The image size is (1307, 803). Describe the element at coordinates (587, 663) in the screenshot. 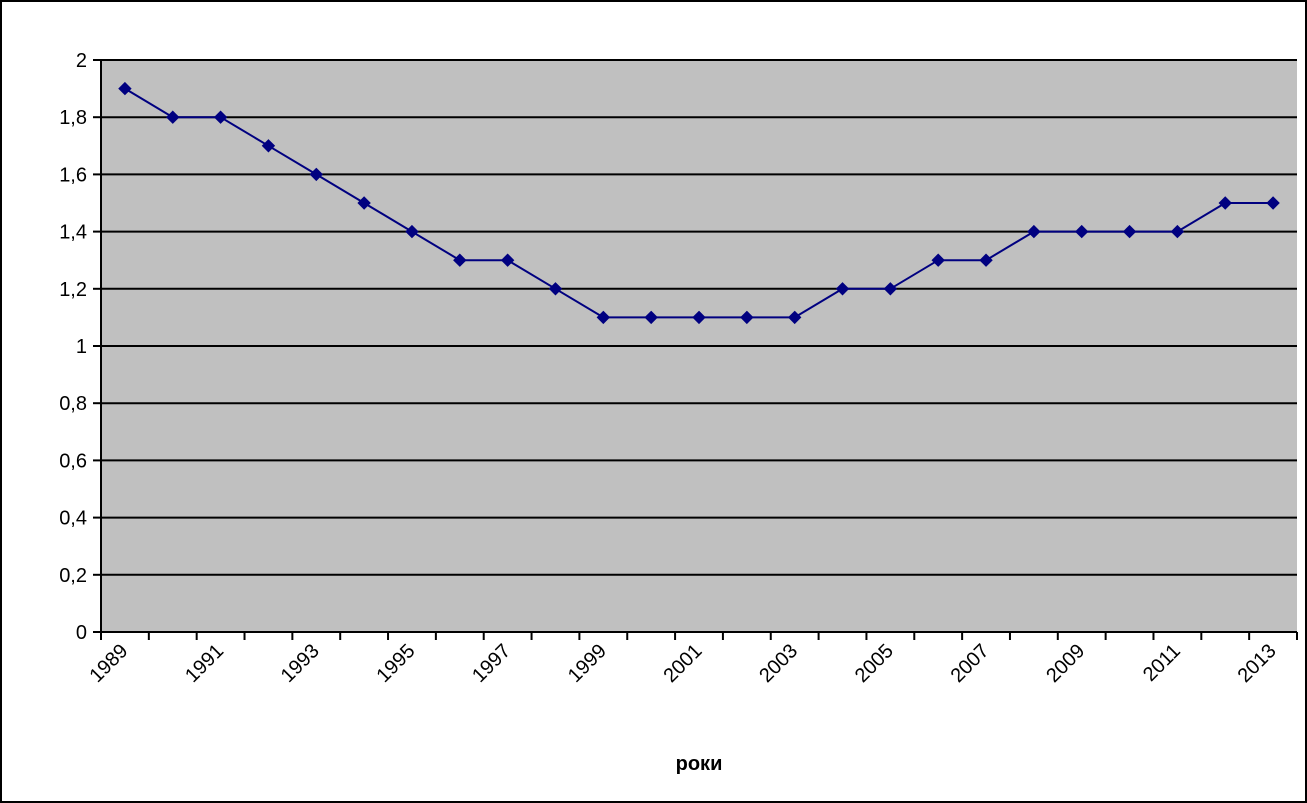

I see `x-tick-label: 1999` at that location.